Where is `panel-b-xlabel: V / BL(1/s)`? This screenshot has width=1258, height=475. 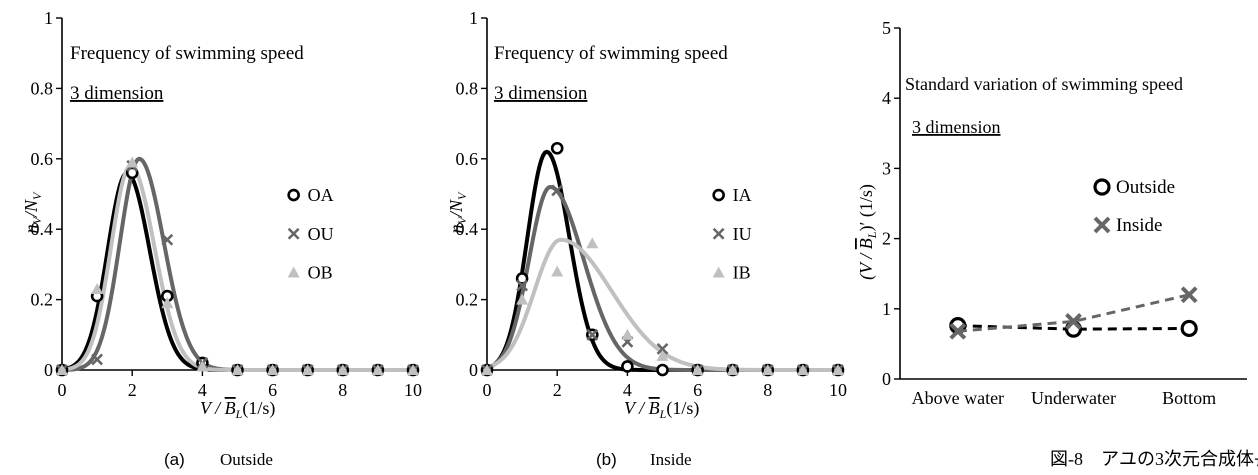 panel-b-xlabel: V / BL(1/s) is located at coordinates (661, 409).